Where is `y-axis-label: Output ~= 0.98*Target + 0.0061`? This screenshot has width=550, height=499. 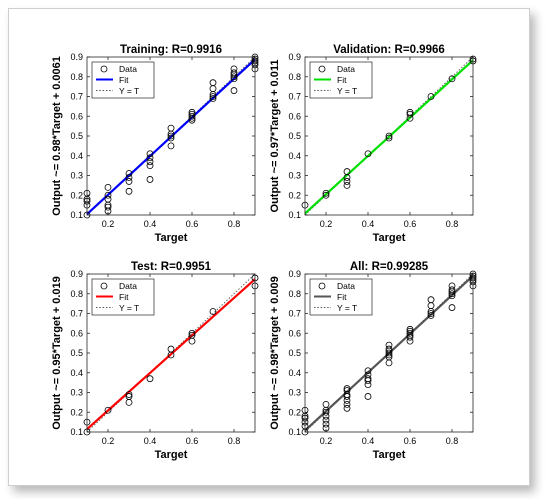
y-axis-label: Output ~= 0.98*Target + 0.0061 is located at coordinates (57, 136).